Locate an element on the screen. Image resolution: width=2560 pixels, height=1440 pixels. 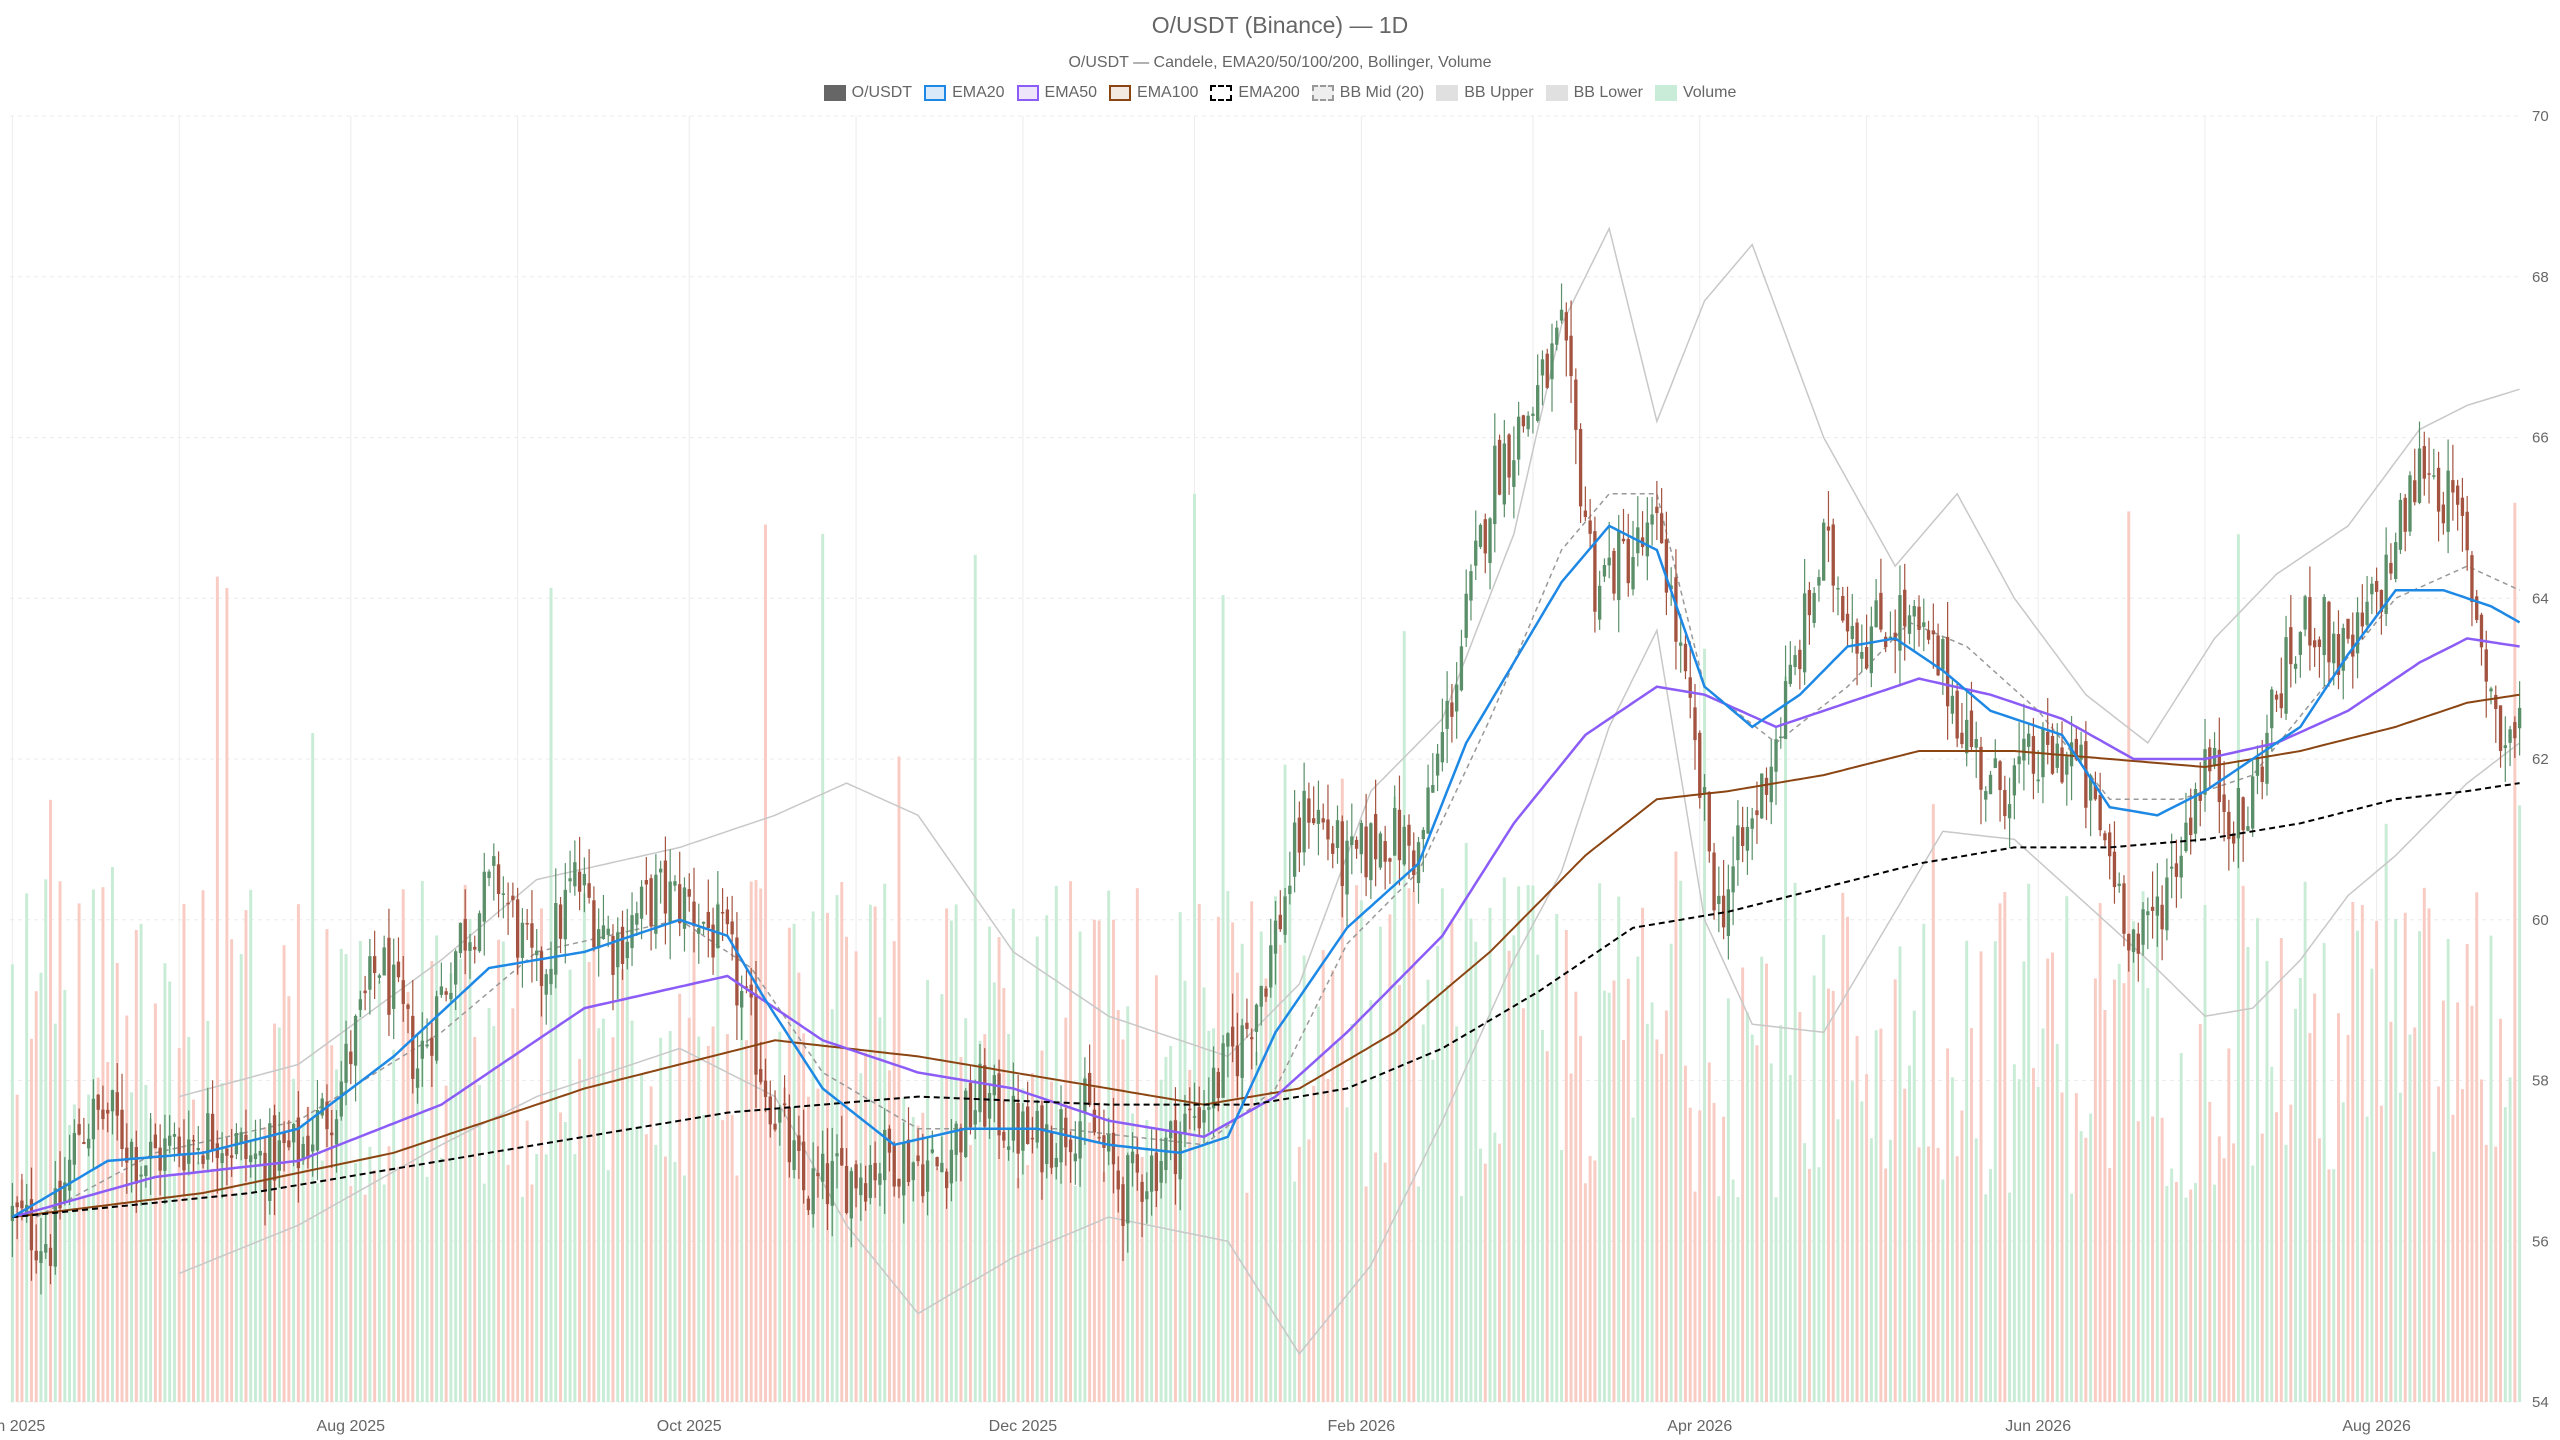
legend-item: BB Lower is located at coordinates (1594, 93).